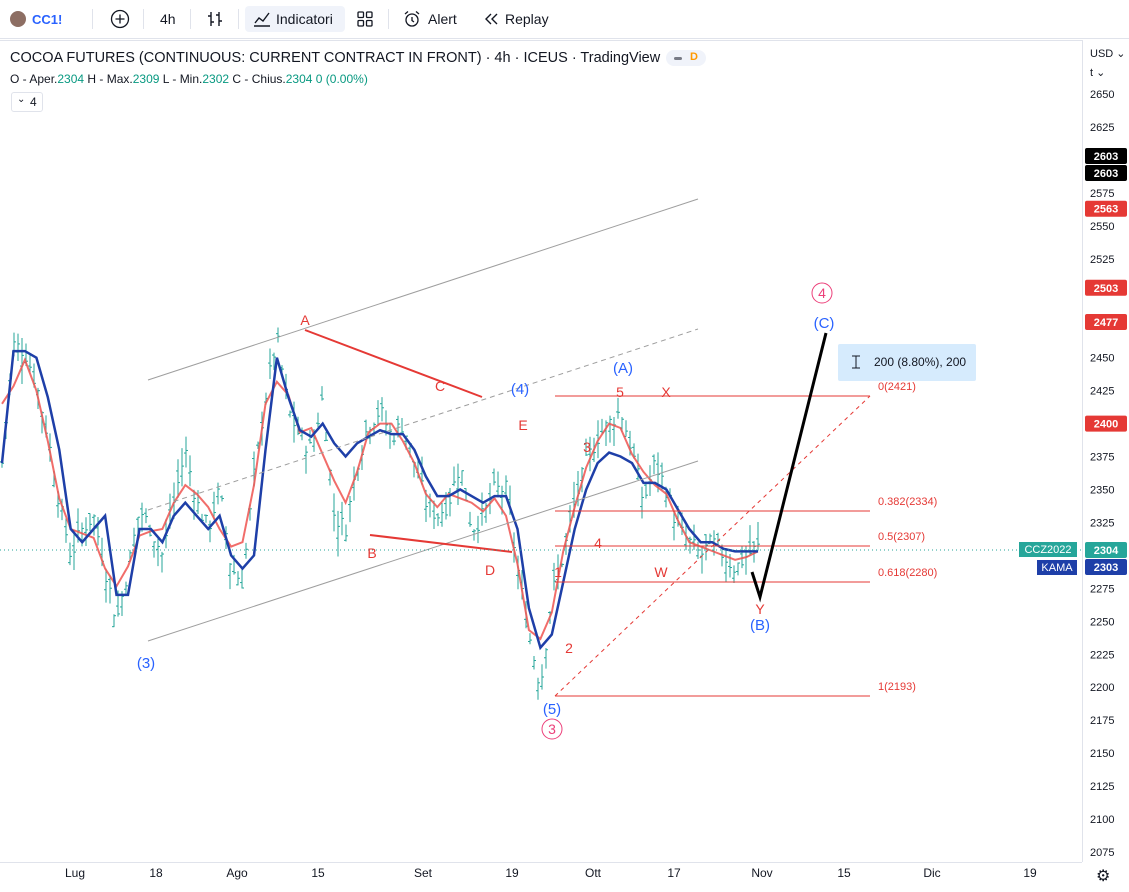 The height and width of the screenshot is (892, 1129). I want to click on grid-layout-icon, so click(365, 19).